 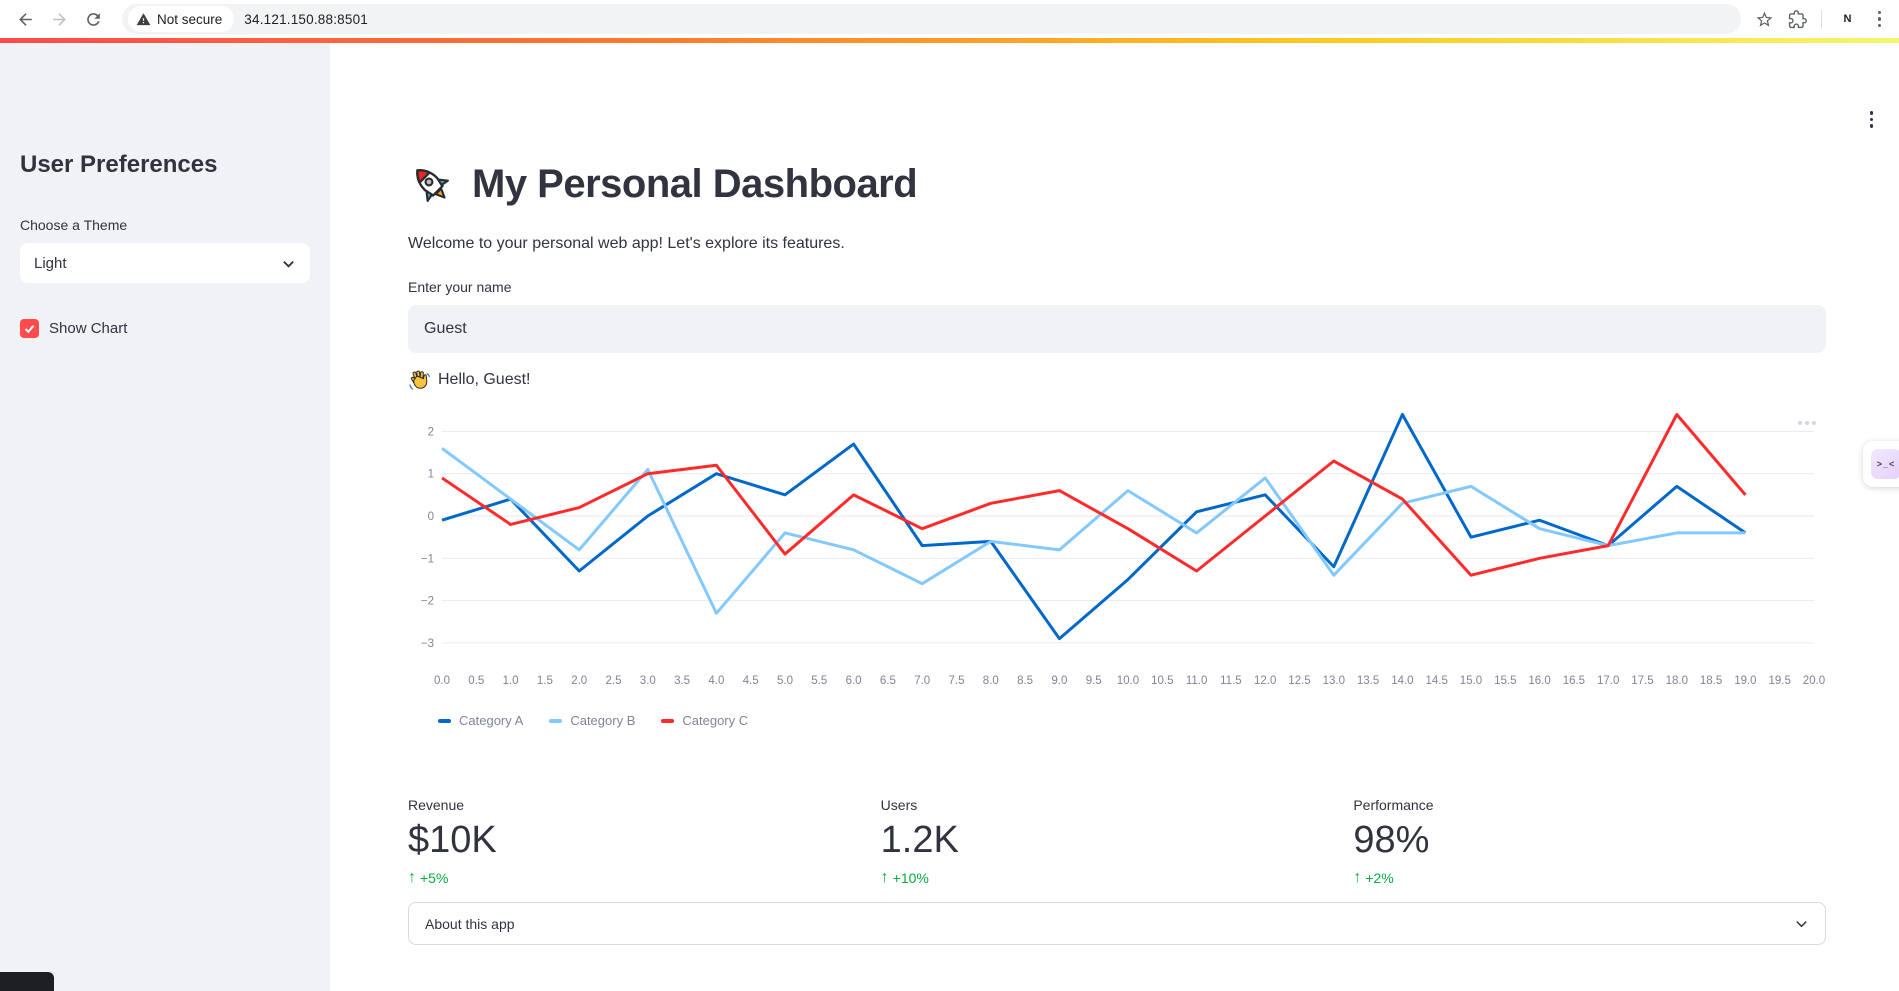 I want to click on forward-arrow-icon, so click(x=59, y=19).